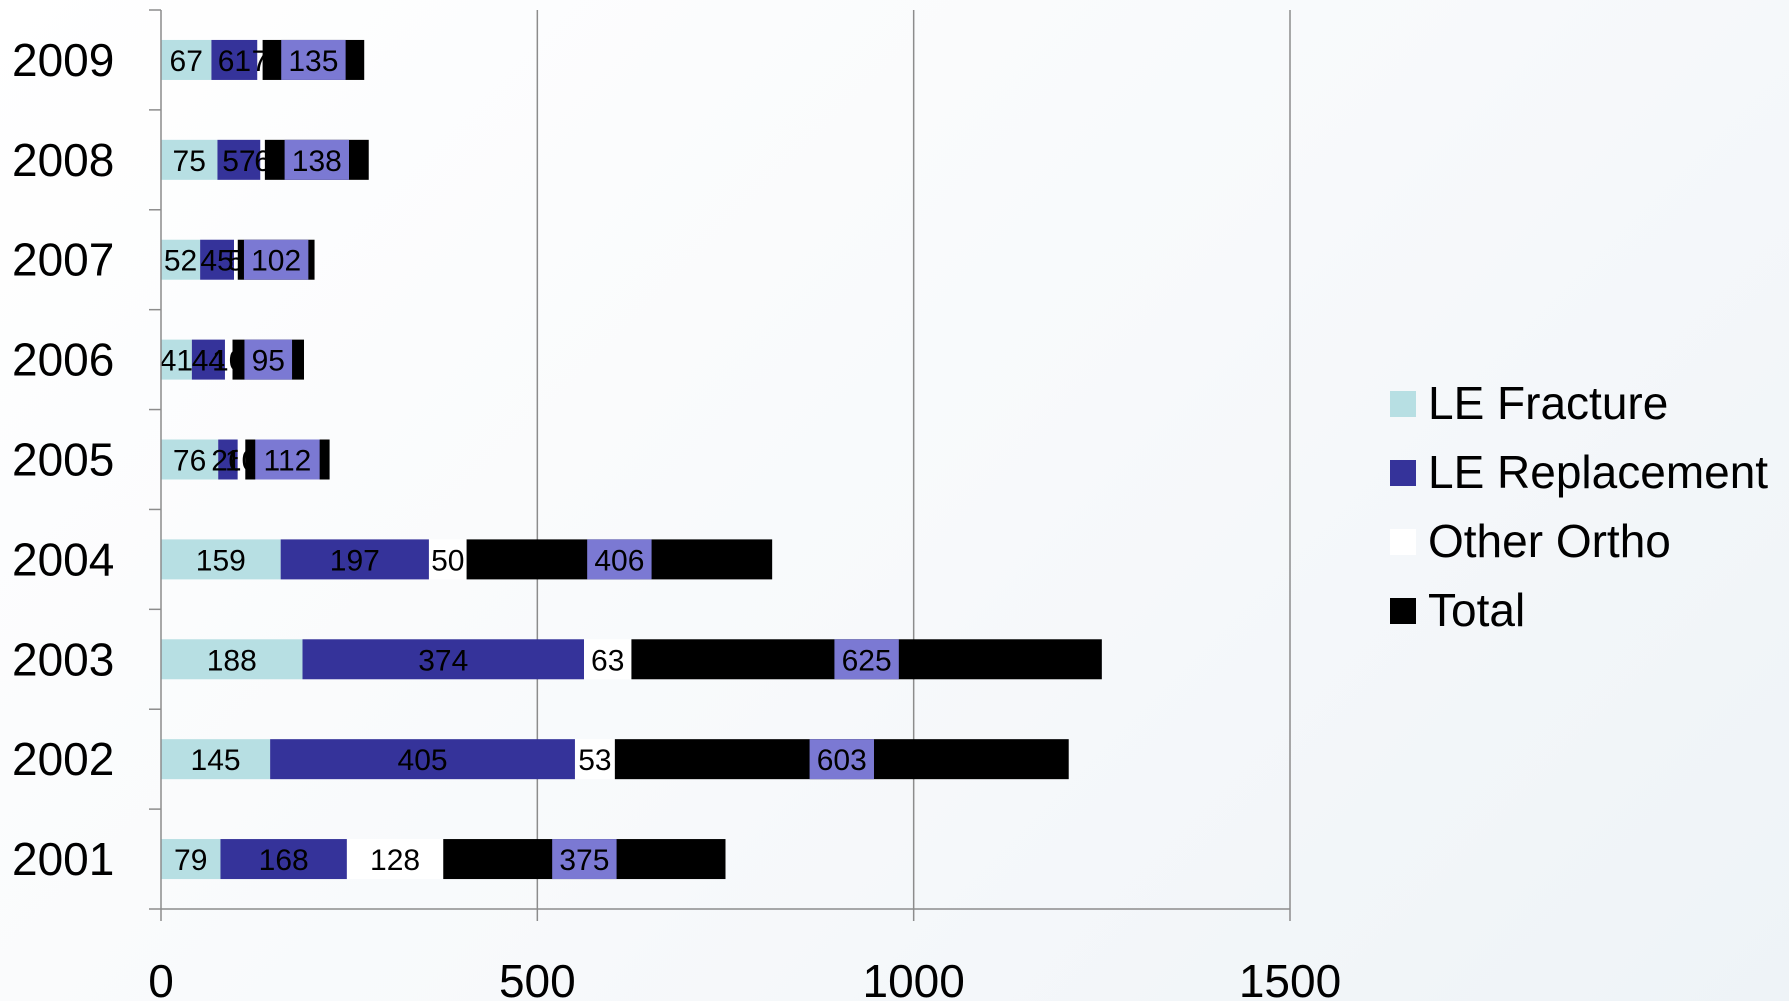 The height and width of the screenshot is (1001, 1789). I want to click on data-label: 61, so click(234, 61).